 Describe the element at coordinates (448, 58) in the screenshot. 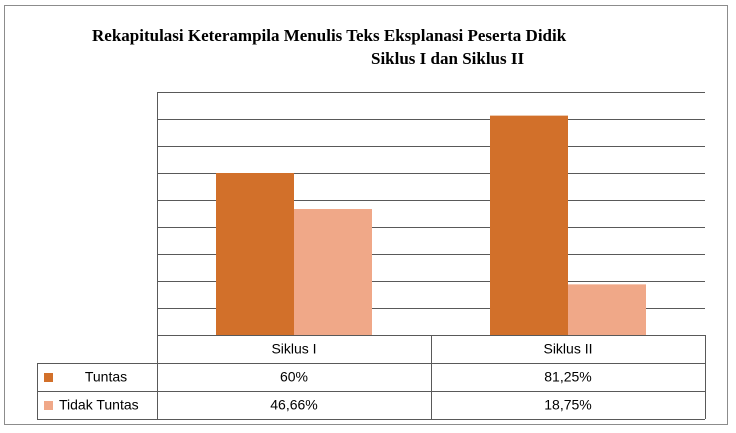

I see `chart-title-line2: Siklus I dan Siklus II` at that location.